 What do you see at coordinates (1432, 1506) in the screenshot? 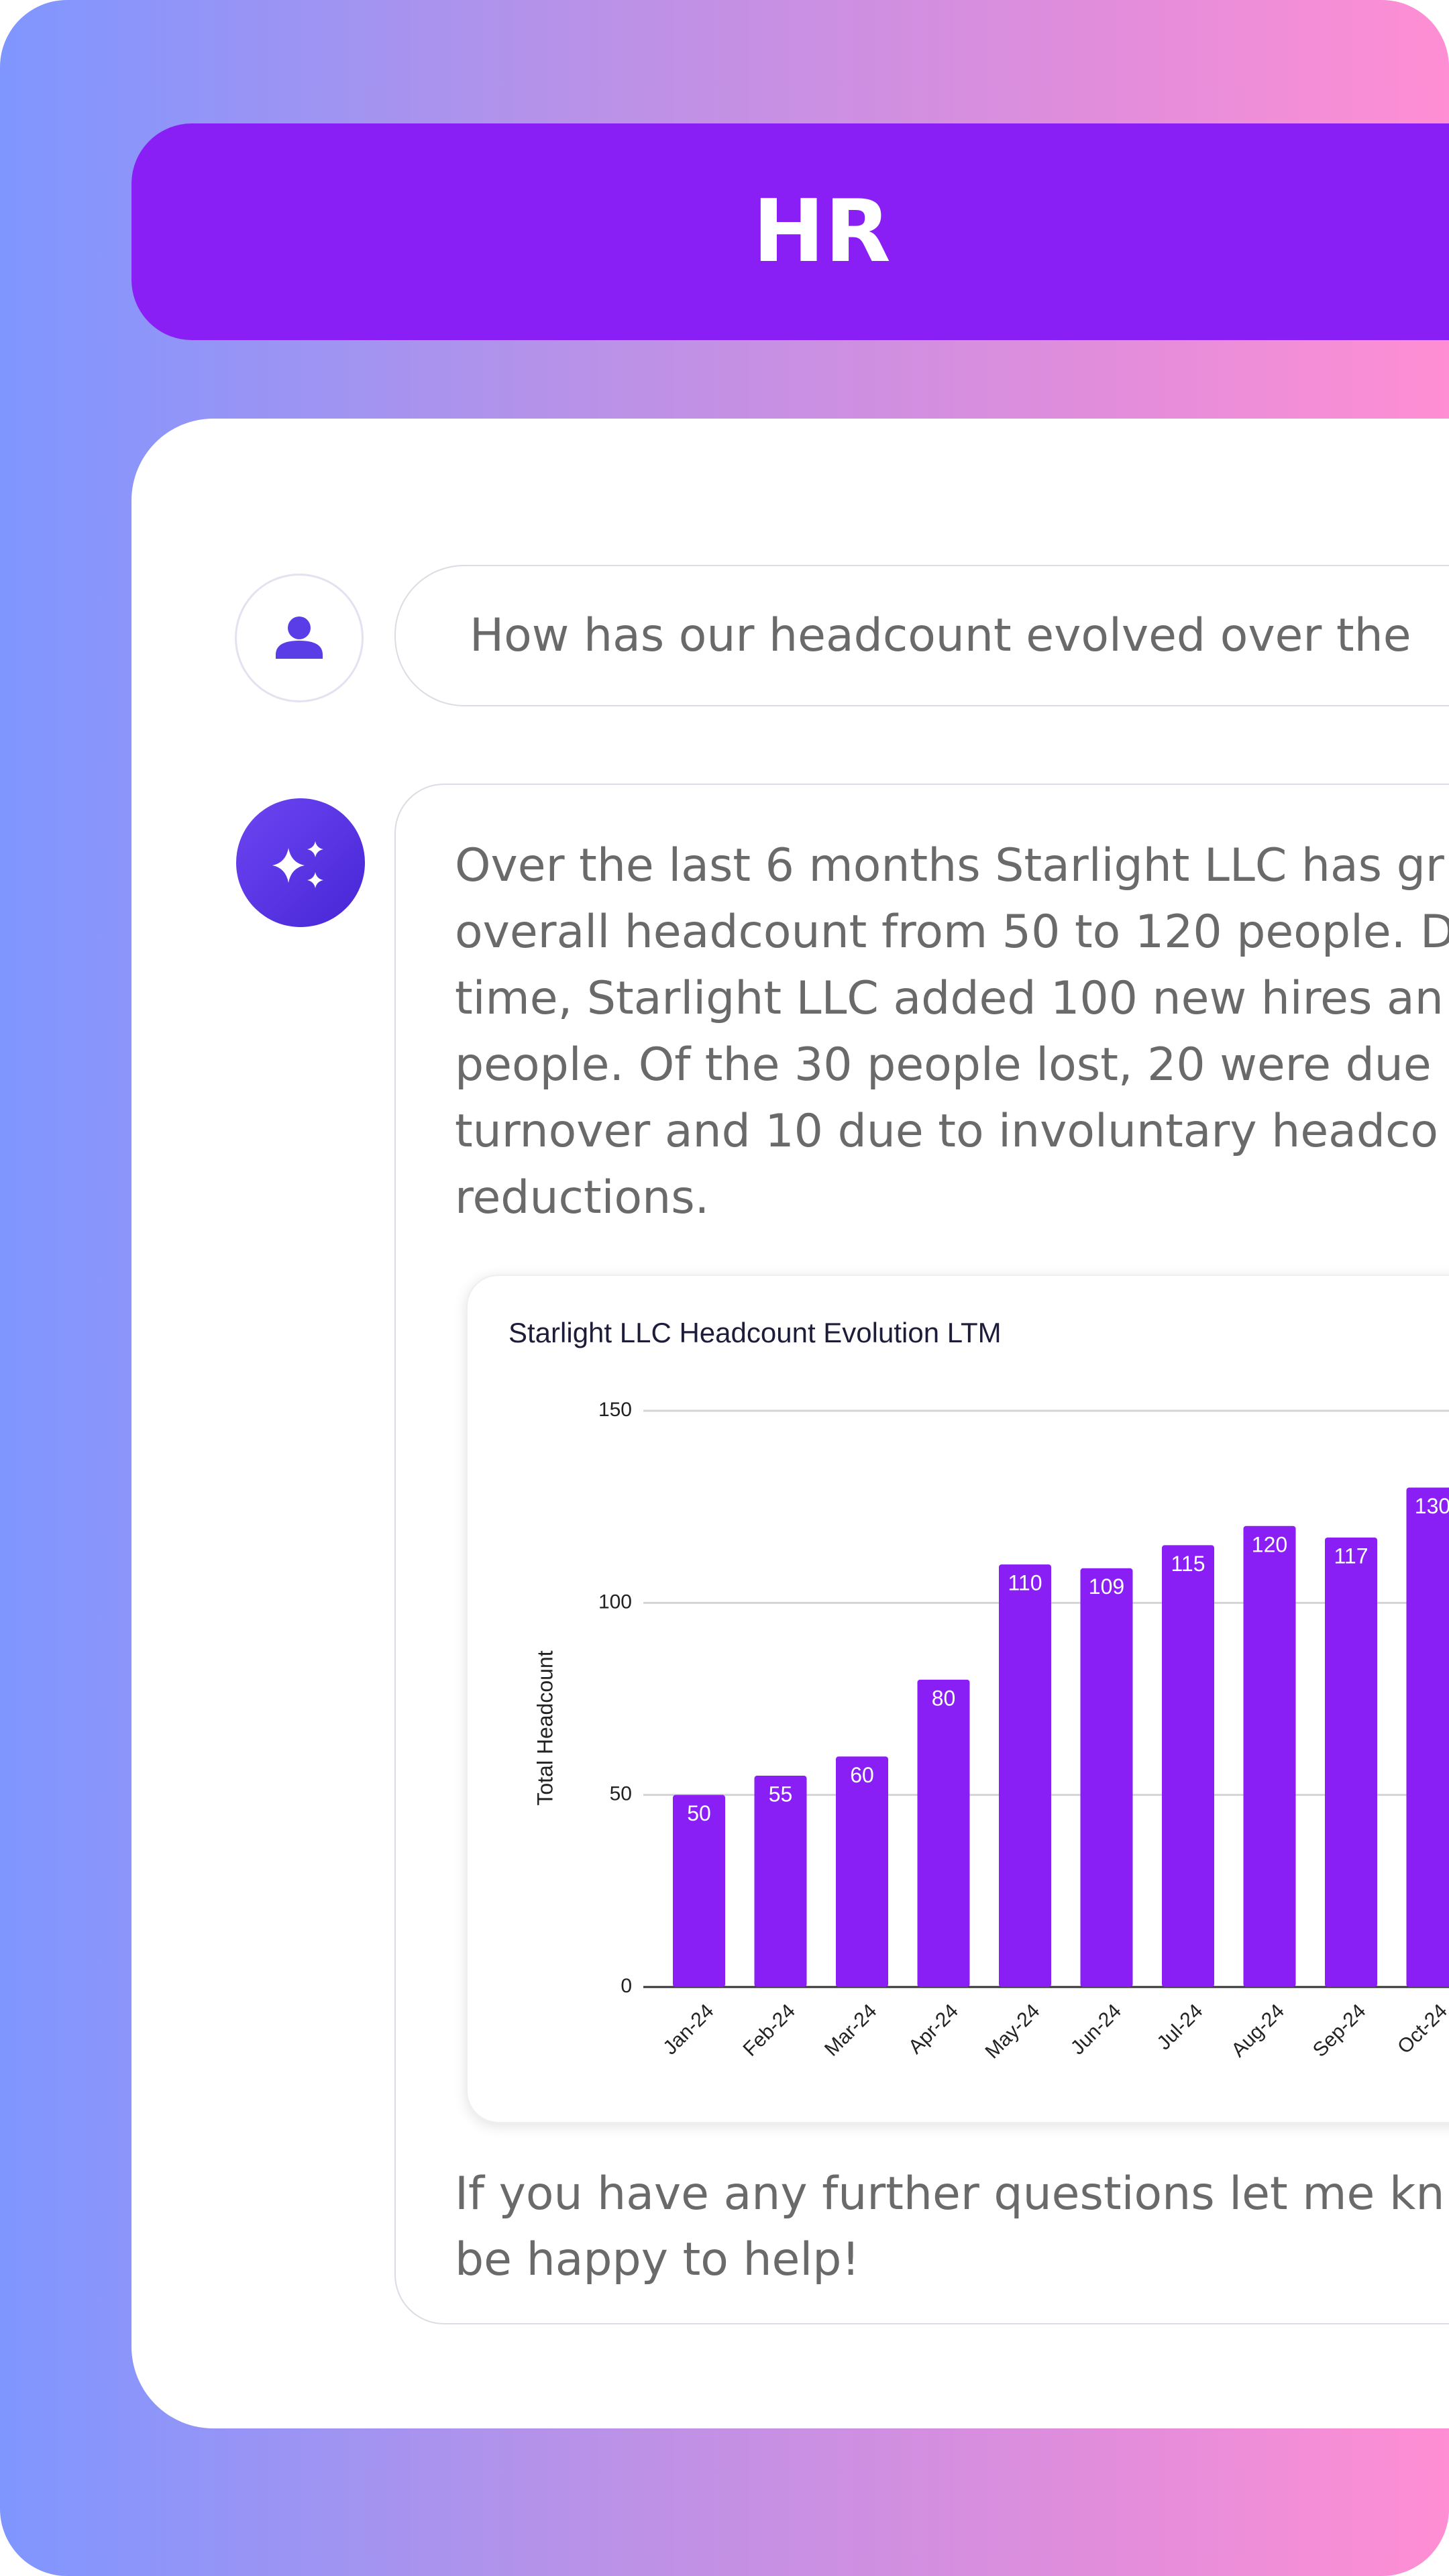
I see `bar-value-label: 130` at bounding box center [1432, 1506].